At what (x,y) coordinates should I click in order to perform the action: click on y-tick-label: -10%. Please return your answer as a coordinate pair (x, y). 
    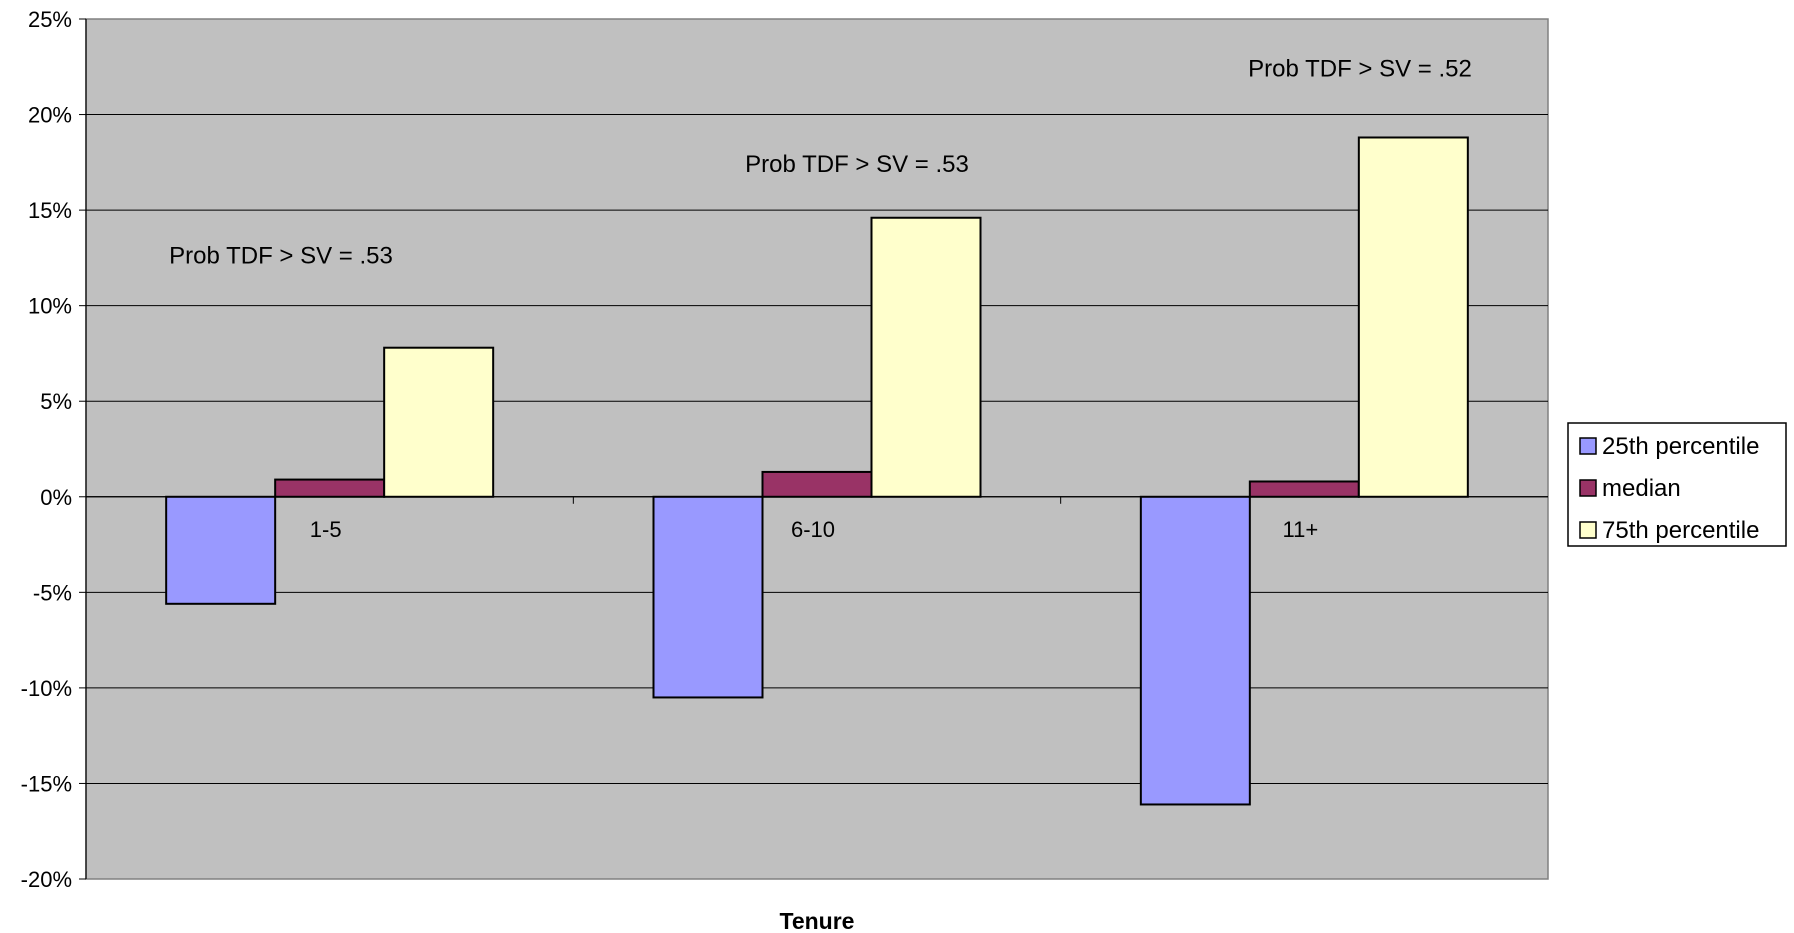
    Looking at the image, I should click on (46, 688).